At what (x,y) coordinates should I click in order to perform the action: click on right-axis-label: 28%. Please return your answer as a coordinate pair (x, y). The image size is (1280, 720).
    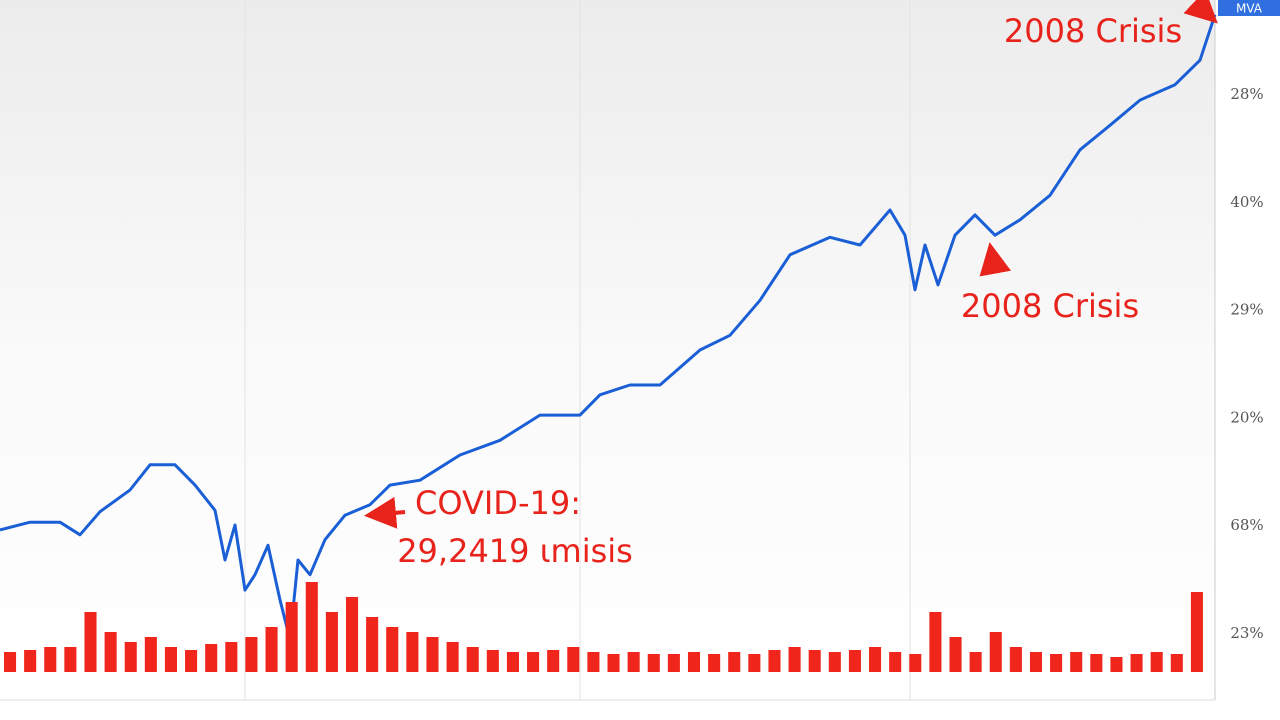
    Looking at the image, I should click on (1246, 94).